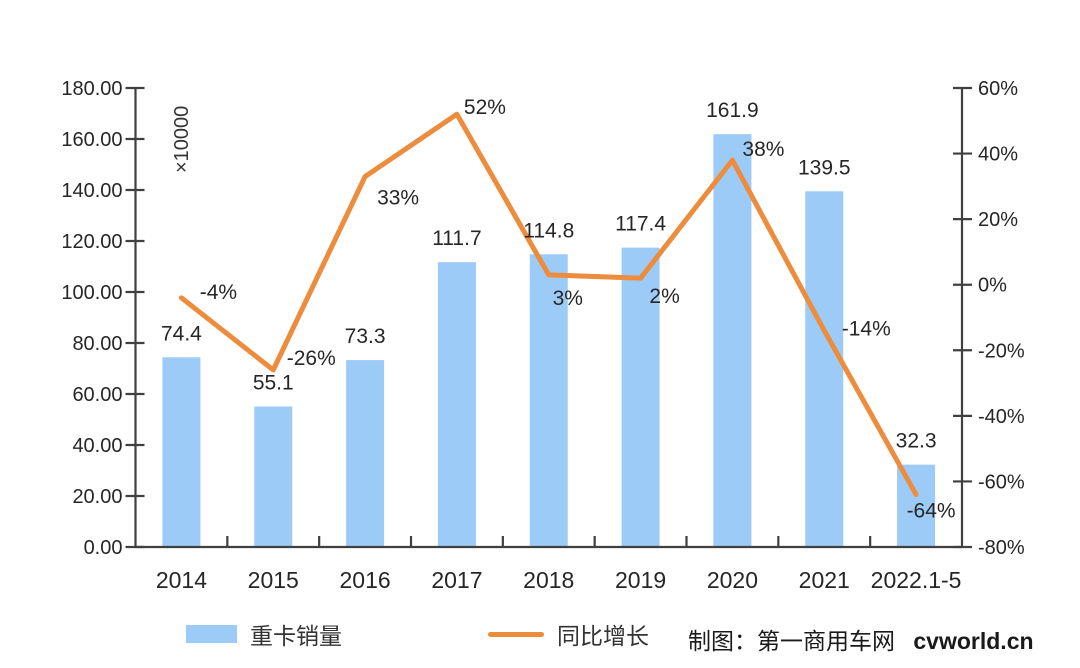 The height and width of the screenshot is (668, 1080). Describe the element at coordinates (1001, 417) in the screenshot. I see `right-axis-tick-label: -40%` at that location.